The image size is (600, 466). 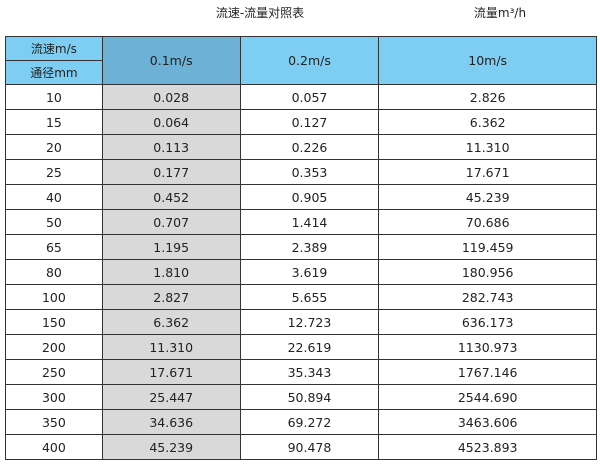 I want to click on diameter-cell: 350, so click(x=54, y=422).